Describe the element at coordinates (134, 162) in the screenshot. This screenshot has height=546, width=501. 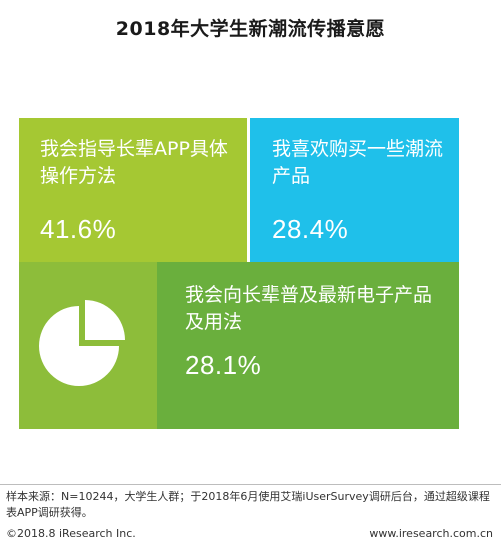
I see `block-label: 我会指导长辈APP具体操作方法` at that location.